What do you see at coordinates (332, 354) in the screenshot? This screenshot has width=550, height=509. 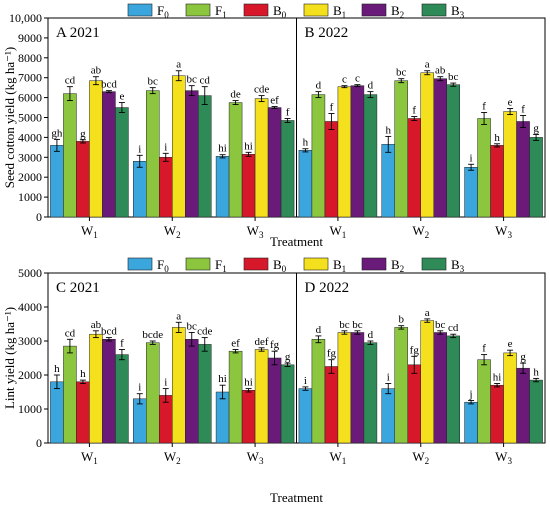 I see `significance-letter: fg` at bounding box center [332, 354].